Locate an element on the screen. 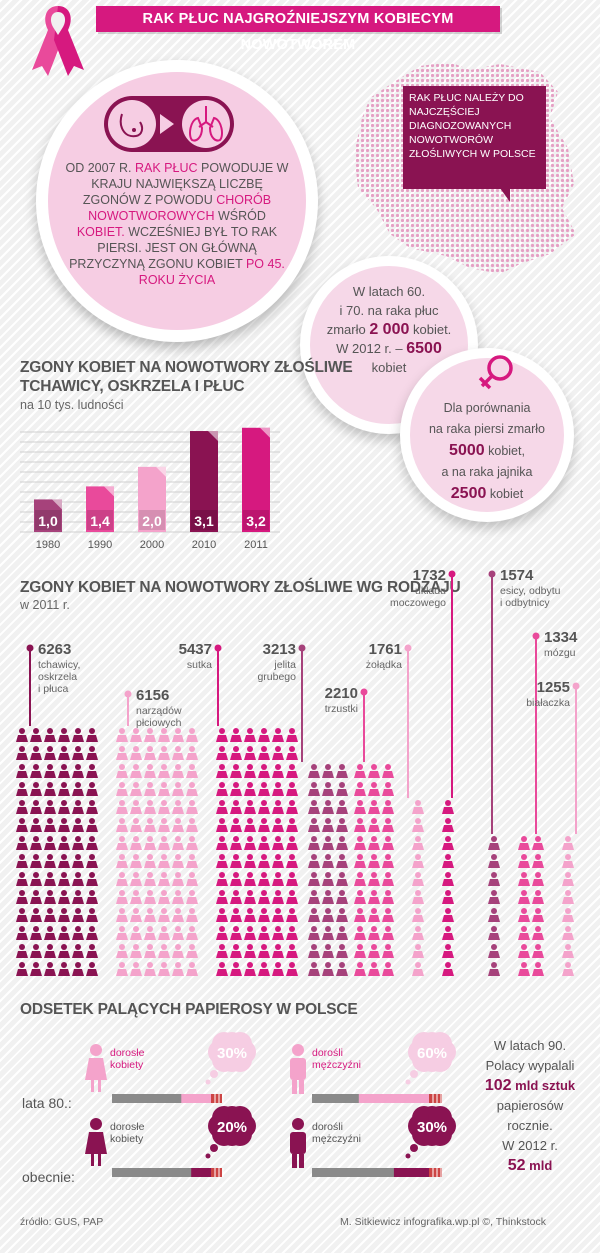 This screenshot has height=1253, width=600. bar-label-bg is located at coordinates (256, 520).